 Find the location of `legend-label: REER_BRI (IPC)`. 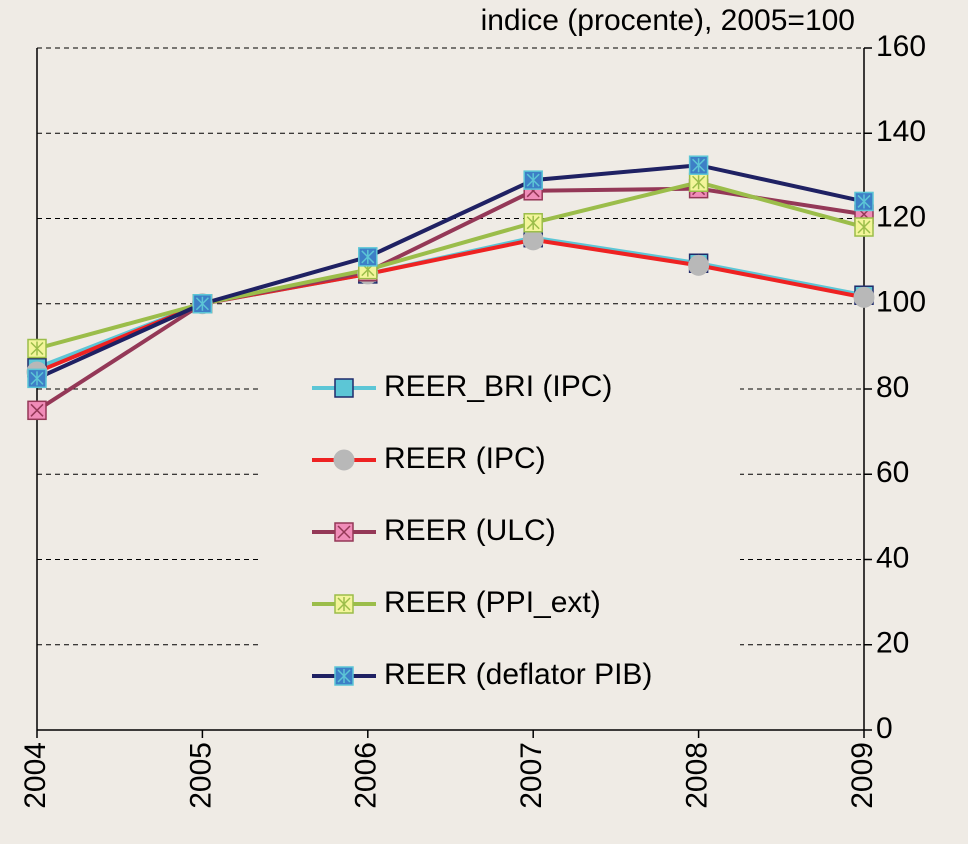

legend-label: REER_BRI (IPC) is located at coordinates (498, 386).